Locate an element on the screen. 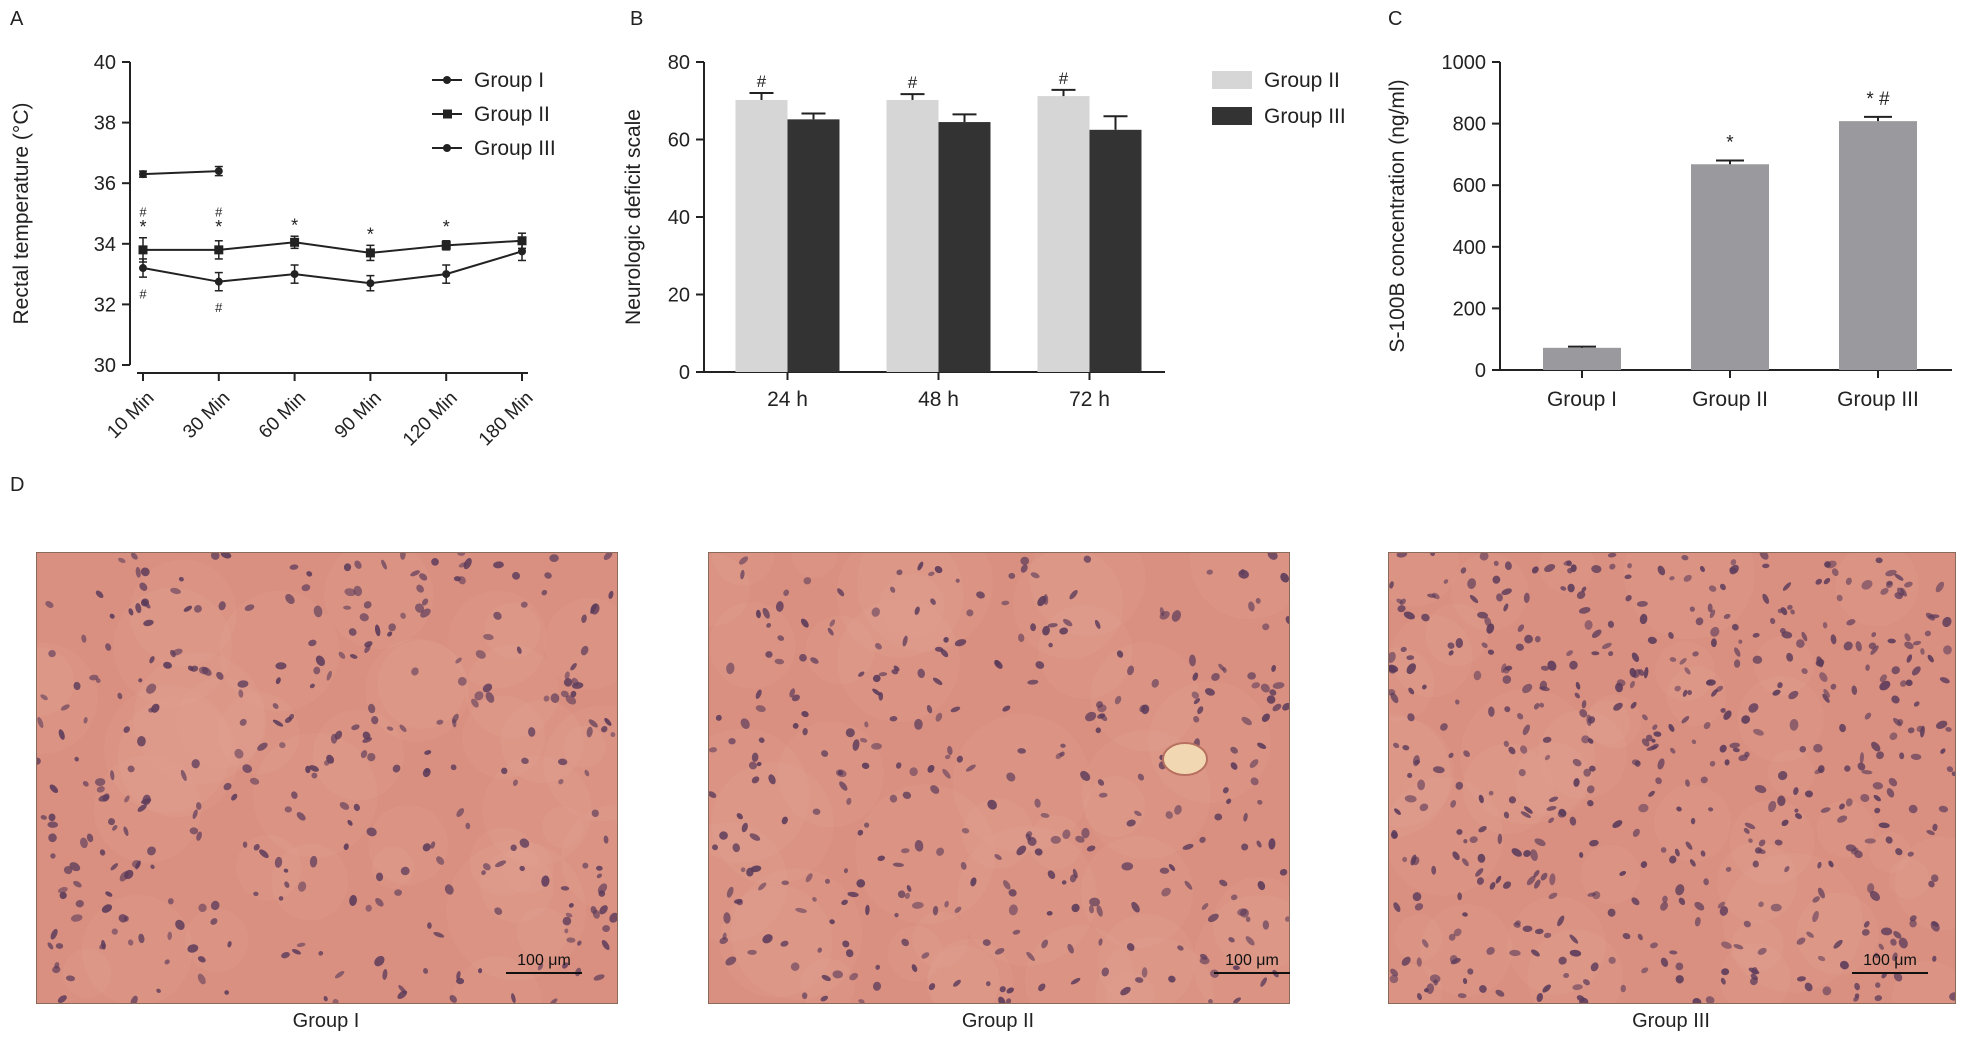 The height and width of the screenshot is (1046, 1976). legend-label: Group II is located at coordinates (512, 114).